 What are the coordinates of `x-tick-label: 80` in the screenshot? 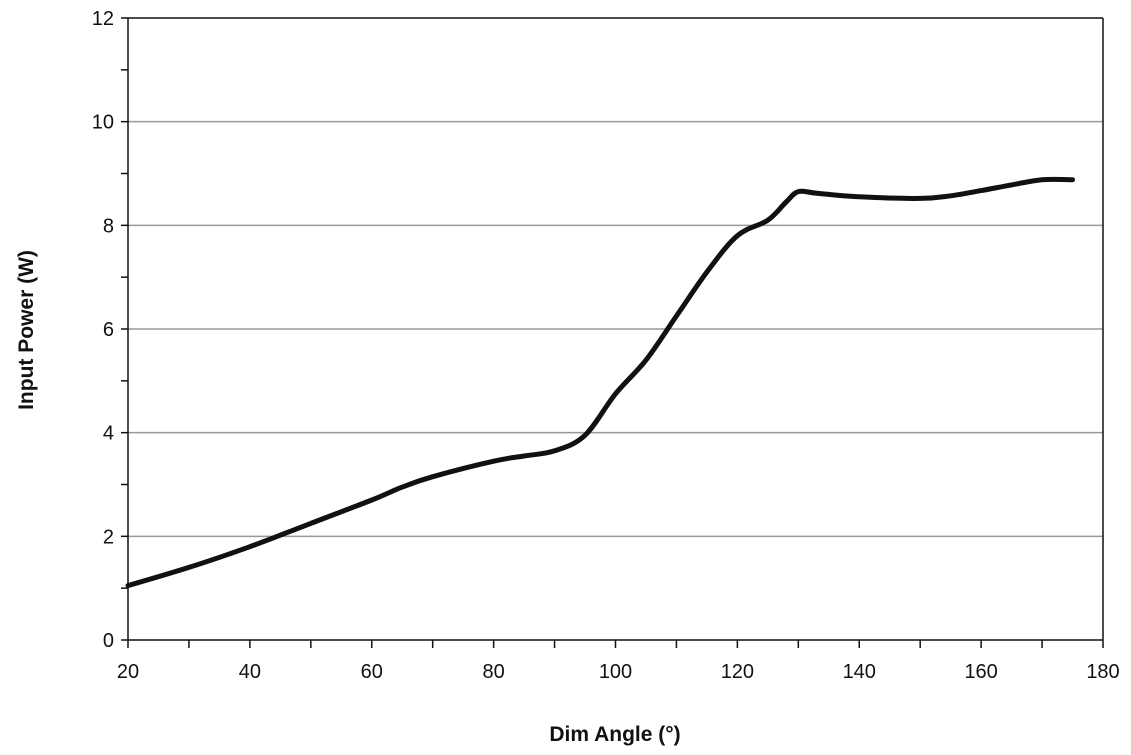 It's located at (494, 672).